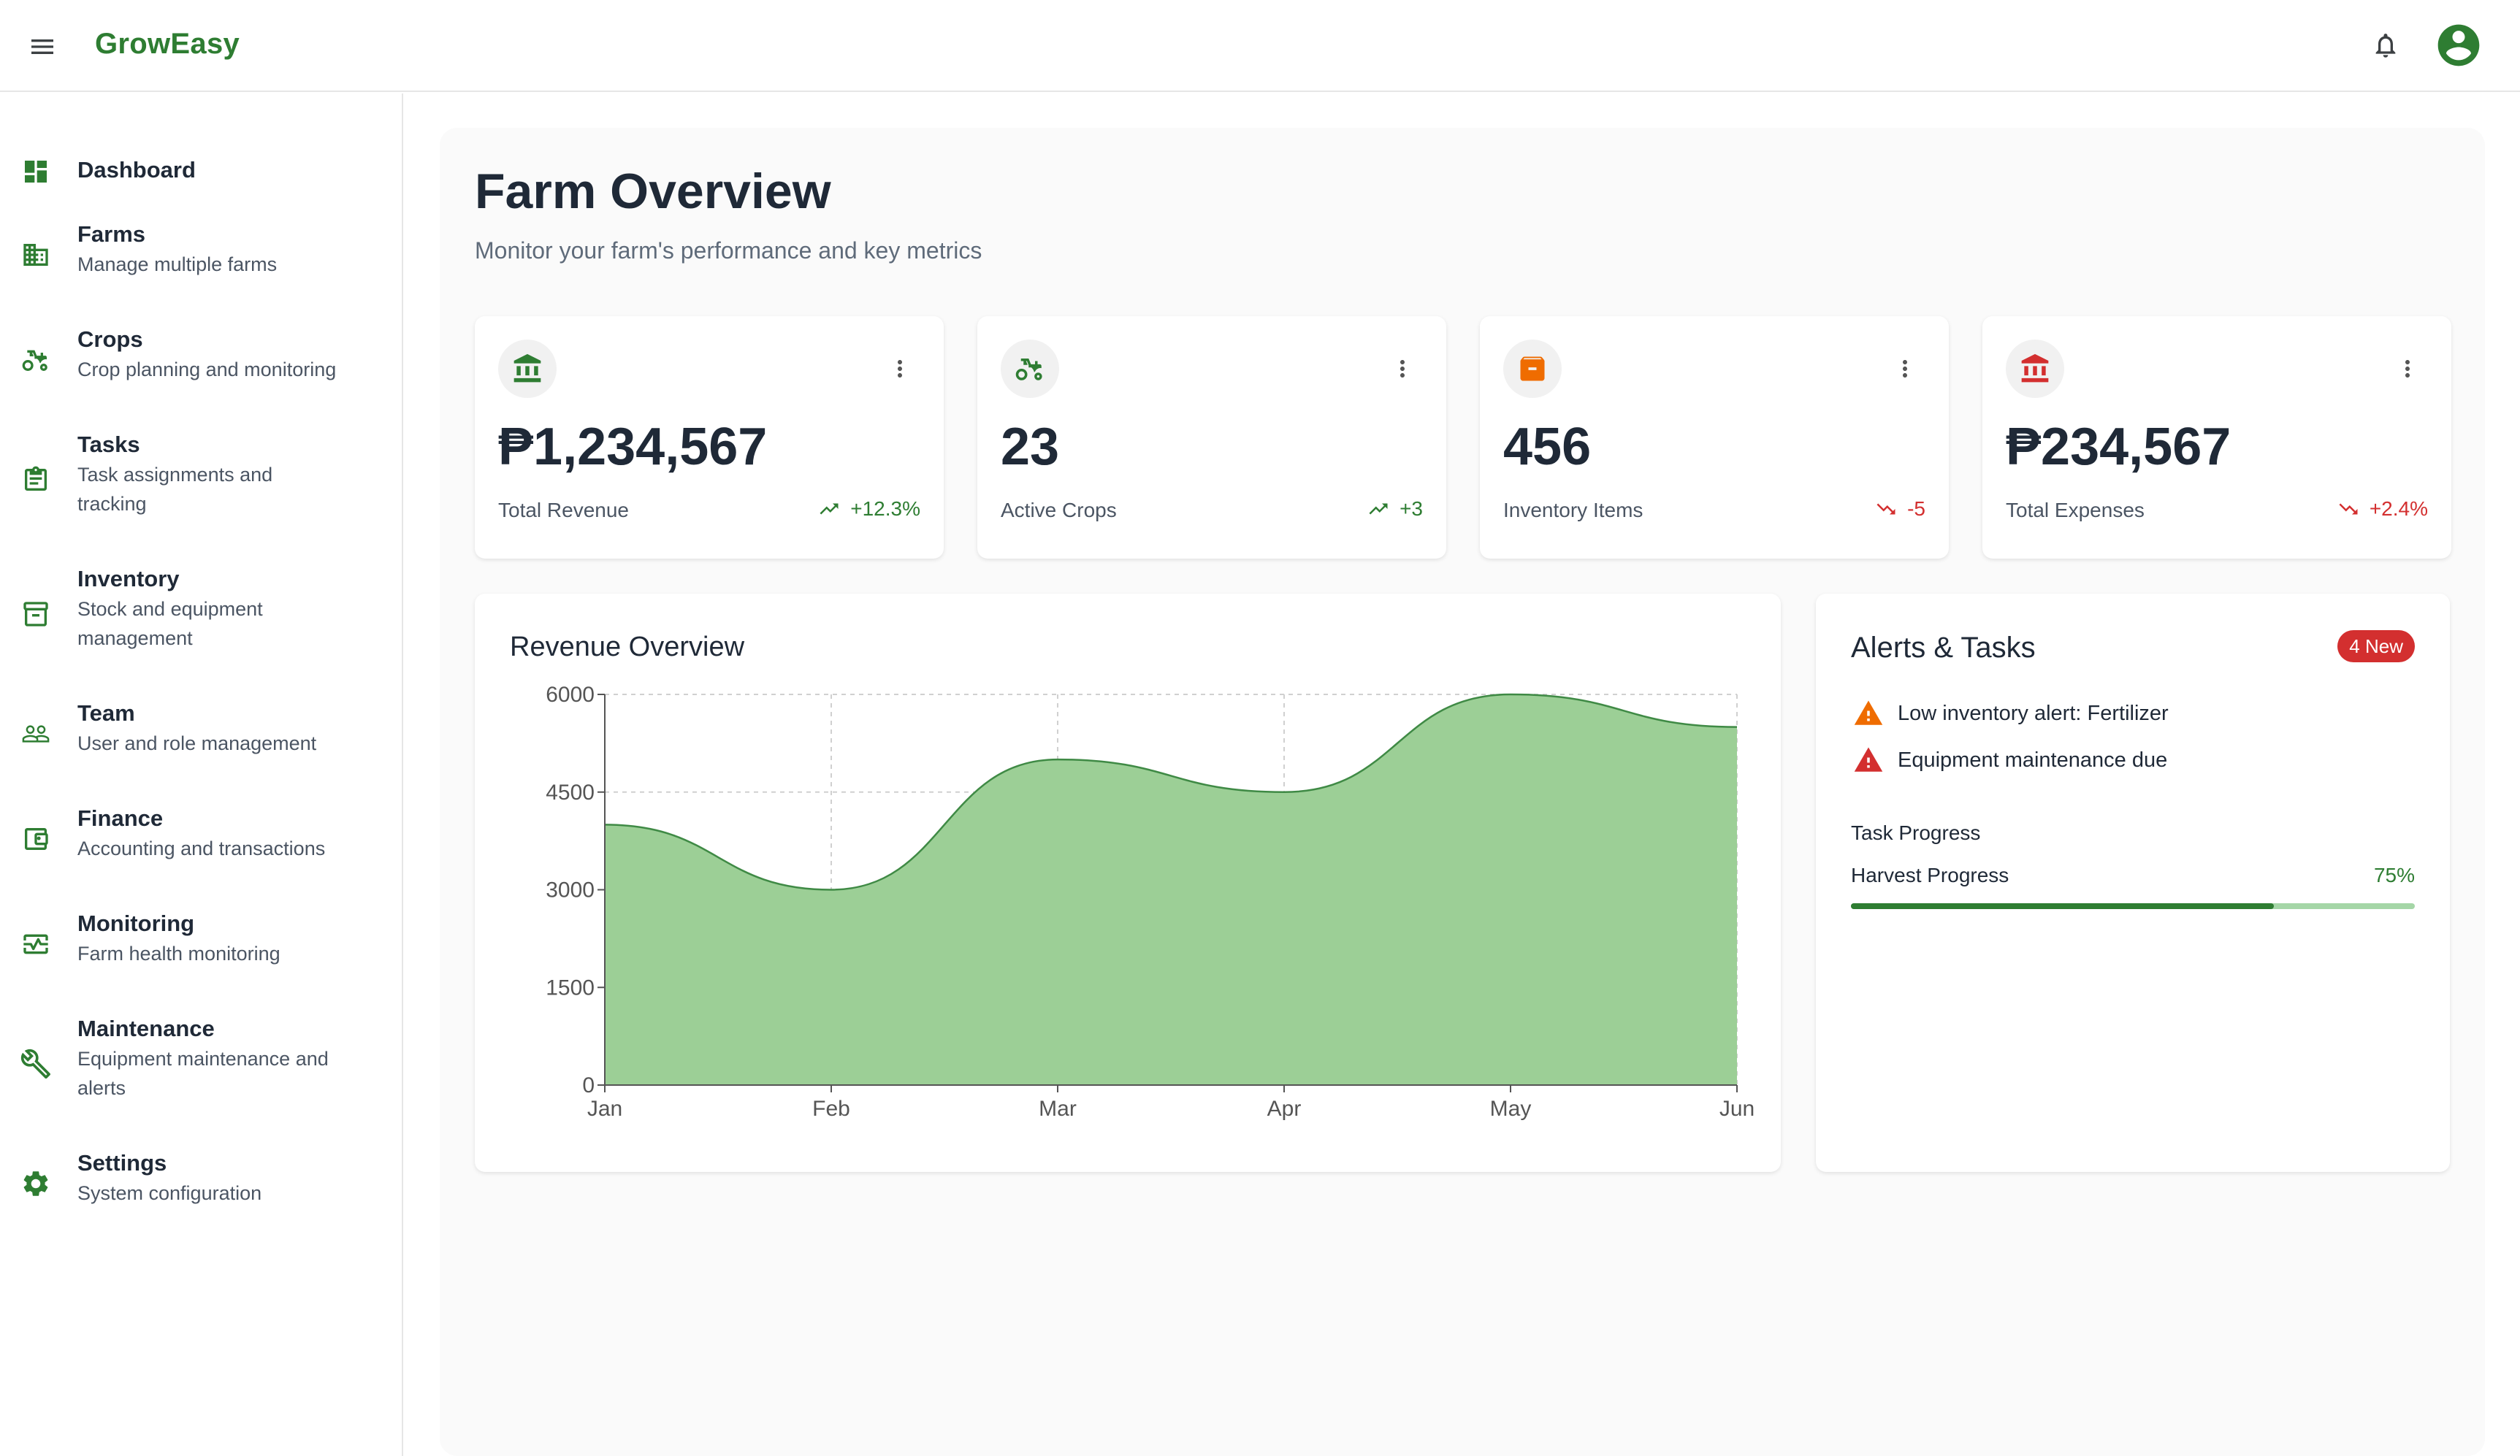 This screenshot has height=1456, width=2520. What do you see at coordinates (201, 849) in the screenshot?
I see `sidebar-item-subtitle: Accounting and transactions` at bounding box center [201, 849].